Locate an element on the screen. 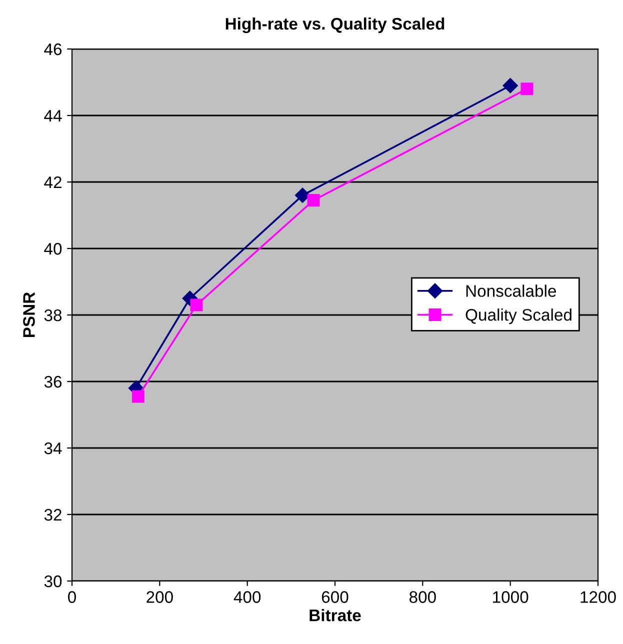 This screenshot has height=644, width=623. chart-title: High-rate vs. Quality Scaled is located at coordinates (335, 25).